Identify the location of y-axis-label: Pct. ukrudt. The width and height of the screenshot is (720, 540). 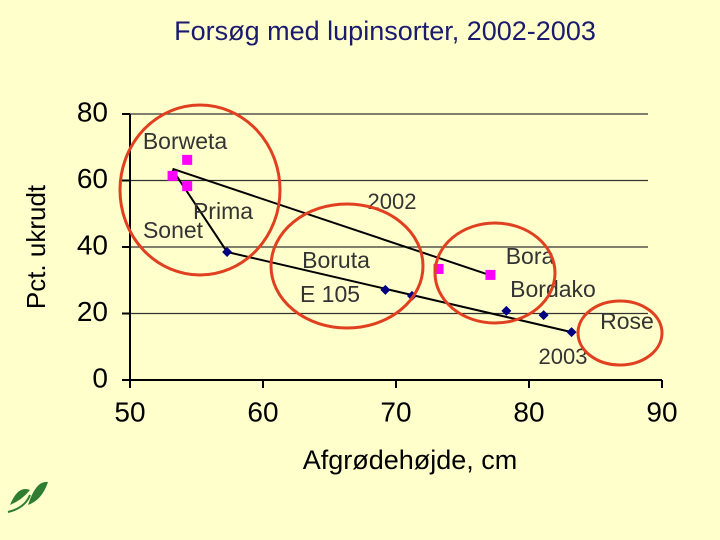
(36, 246).